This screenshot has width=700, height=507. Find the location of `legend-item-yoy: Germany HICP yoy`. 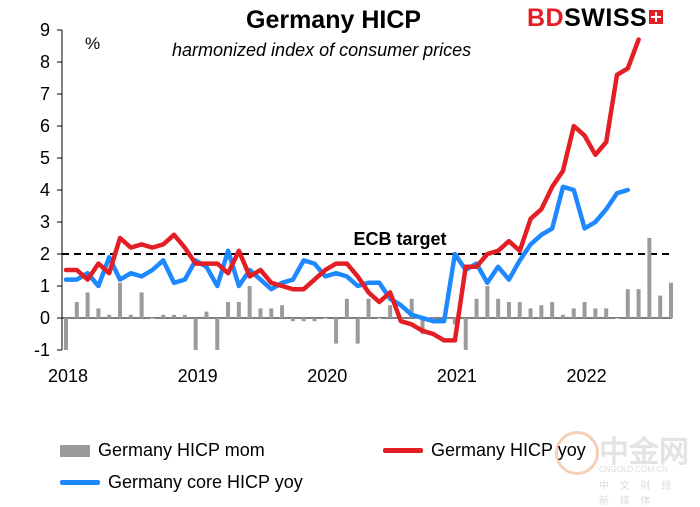

legend-item-yoy: Germany HICP yoy is located at coordinates (484, 450).